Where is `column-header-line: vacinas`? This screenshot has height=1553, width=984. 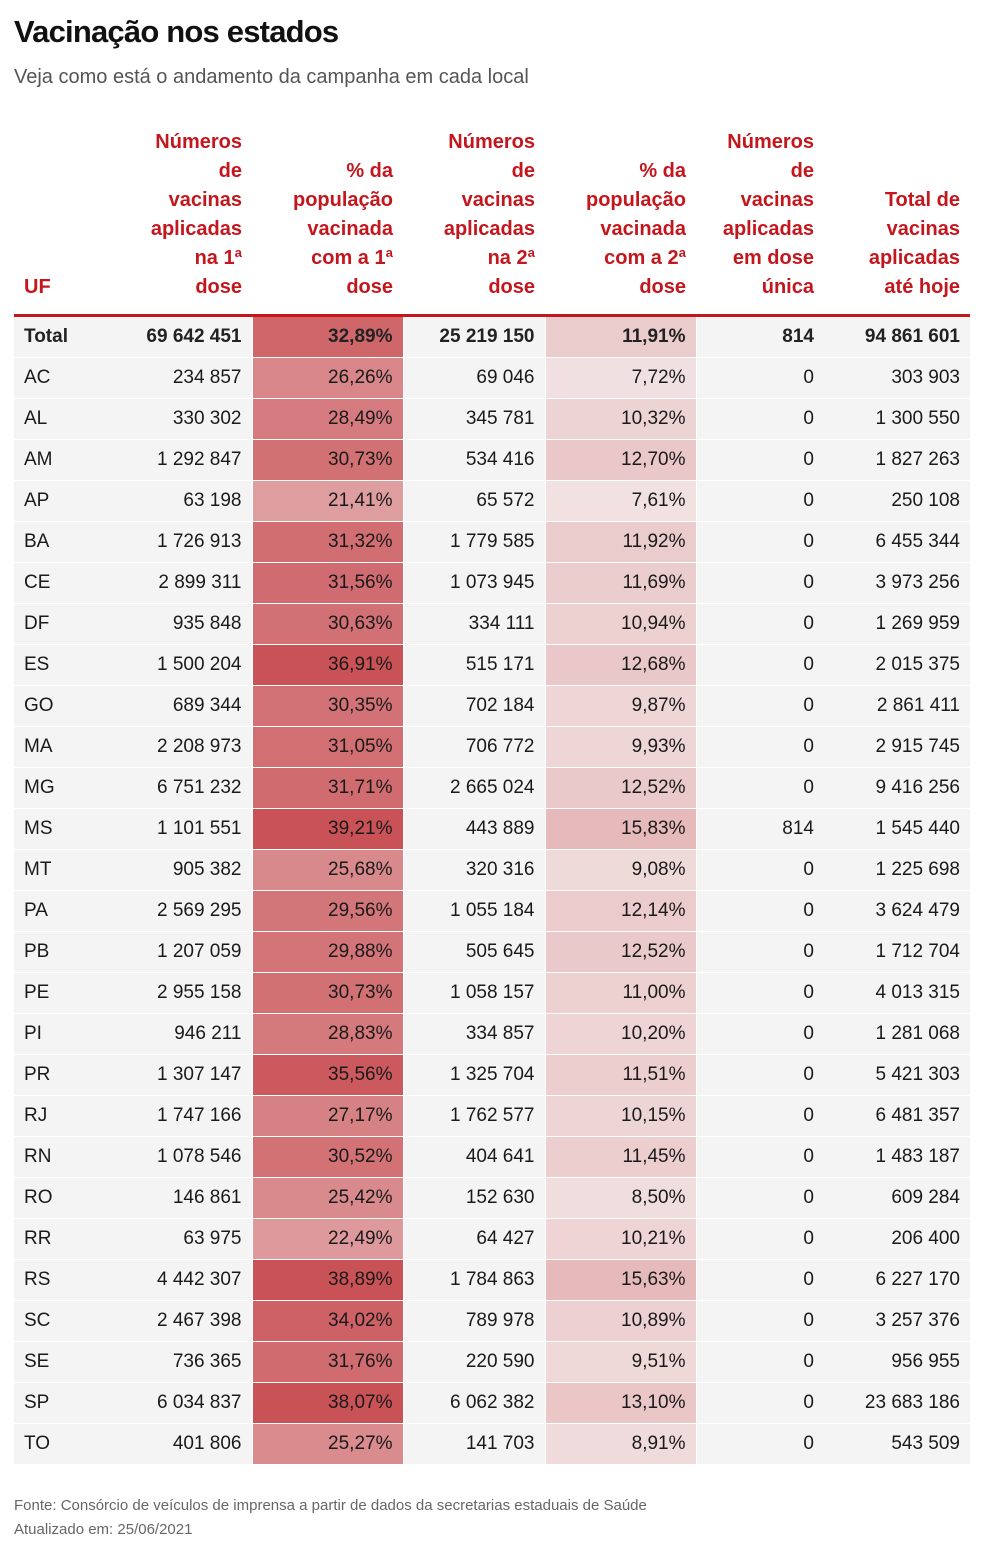
column-header-line: vacinas is located at coordinates (777, 200).